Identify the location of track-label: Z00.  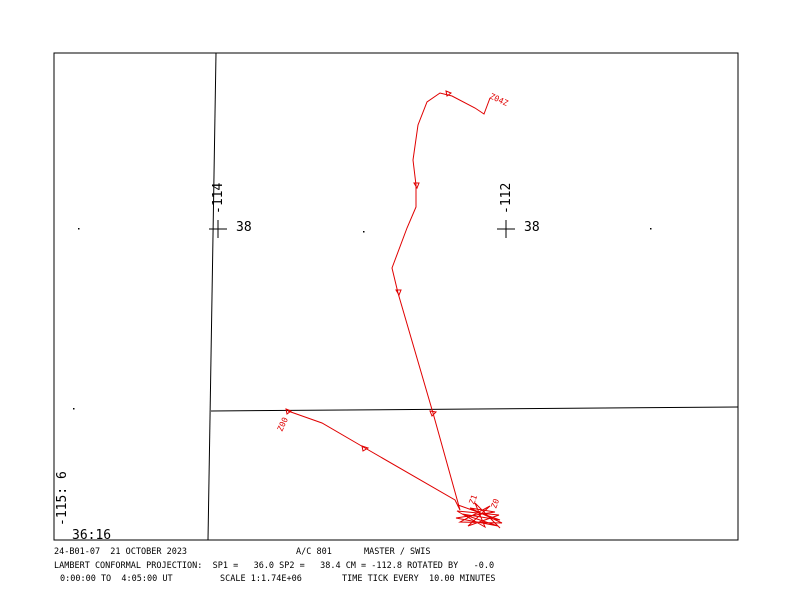
(283, 424).